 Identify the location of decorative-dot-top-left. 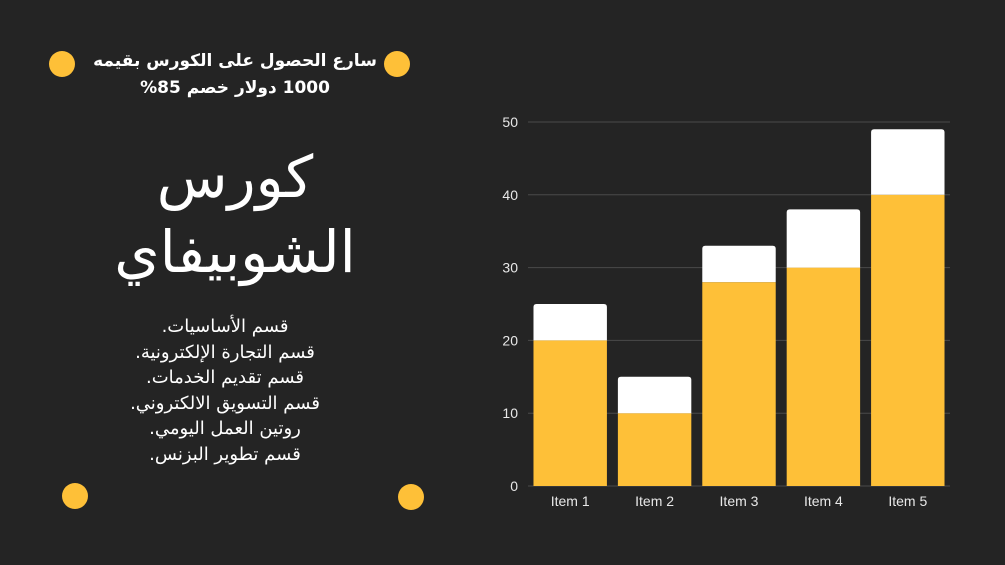
(62, 64).